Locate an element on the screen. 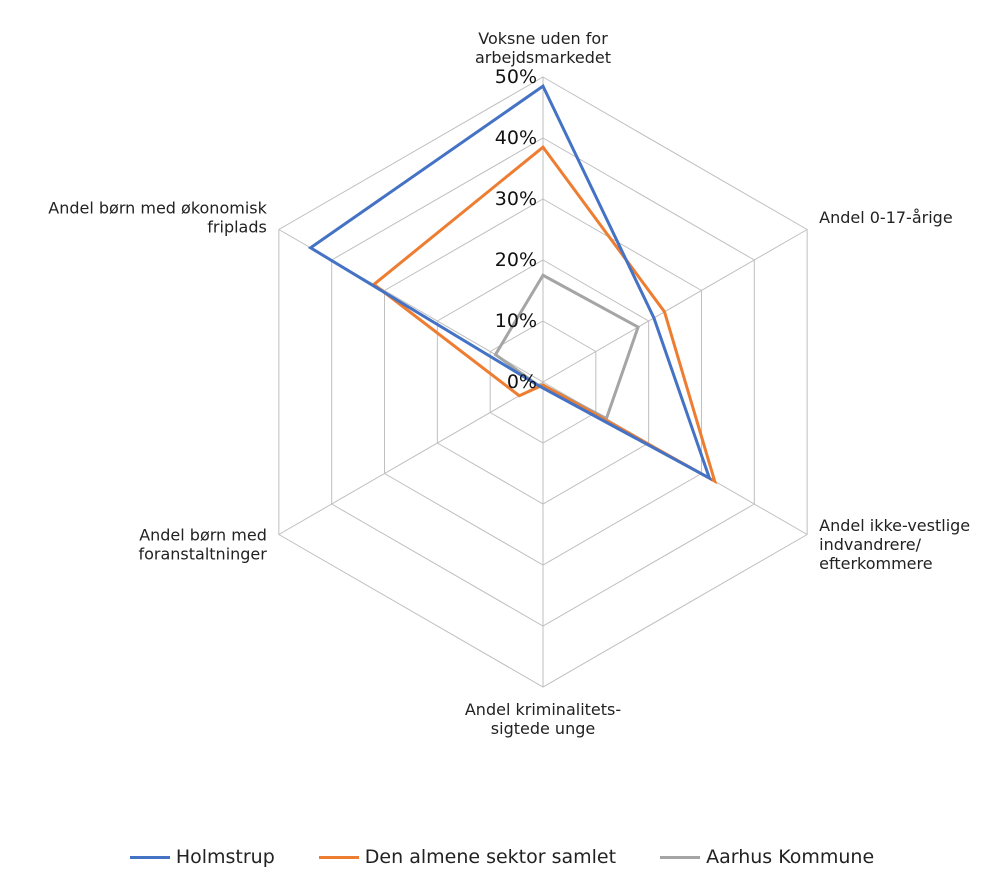  tick-label: 50% is located at coordinates (516, 77).